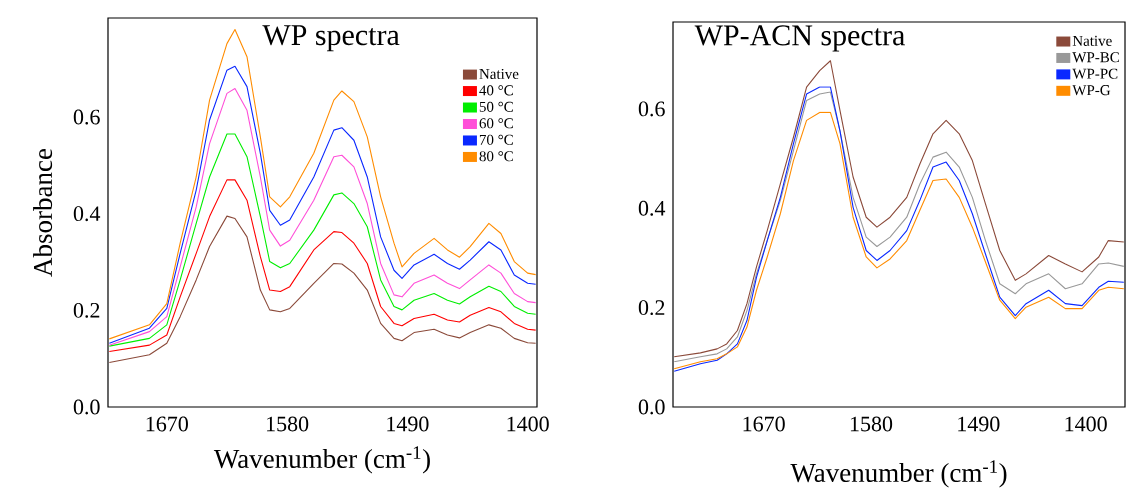 The image size is (1126, 501). Describe the element at coordinates (496, 106) in the screenshot. I see `legend-label: 50 °C` at that location.